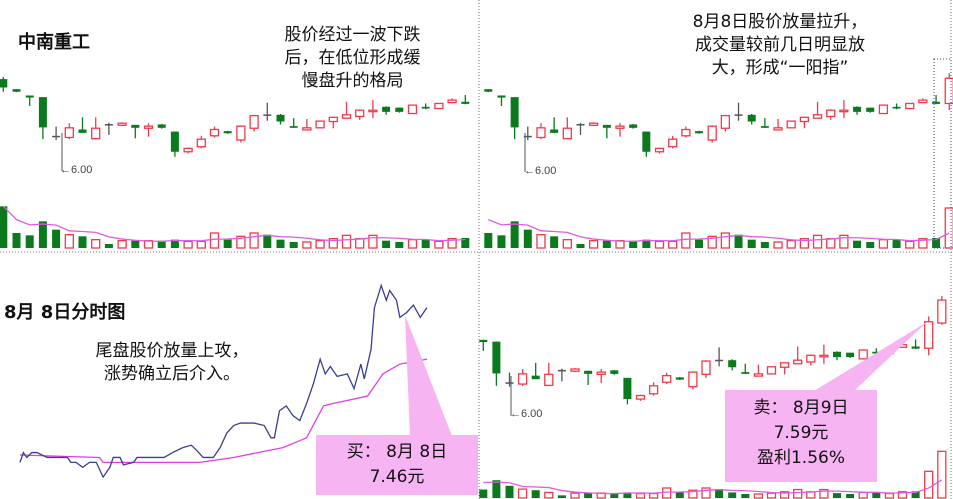 The width and height of the screenshot is (953, 499). Describe the element at coordinates (172, 351) in the screenshot. I see `annotation-line: 尾盘股价放量上攻，` at that location.